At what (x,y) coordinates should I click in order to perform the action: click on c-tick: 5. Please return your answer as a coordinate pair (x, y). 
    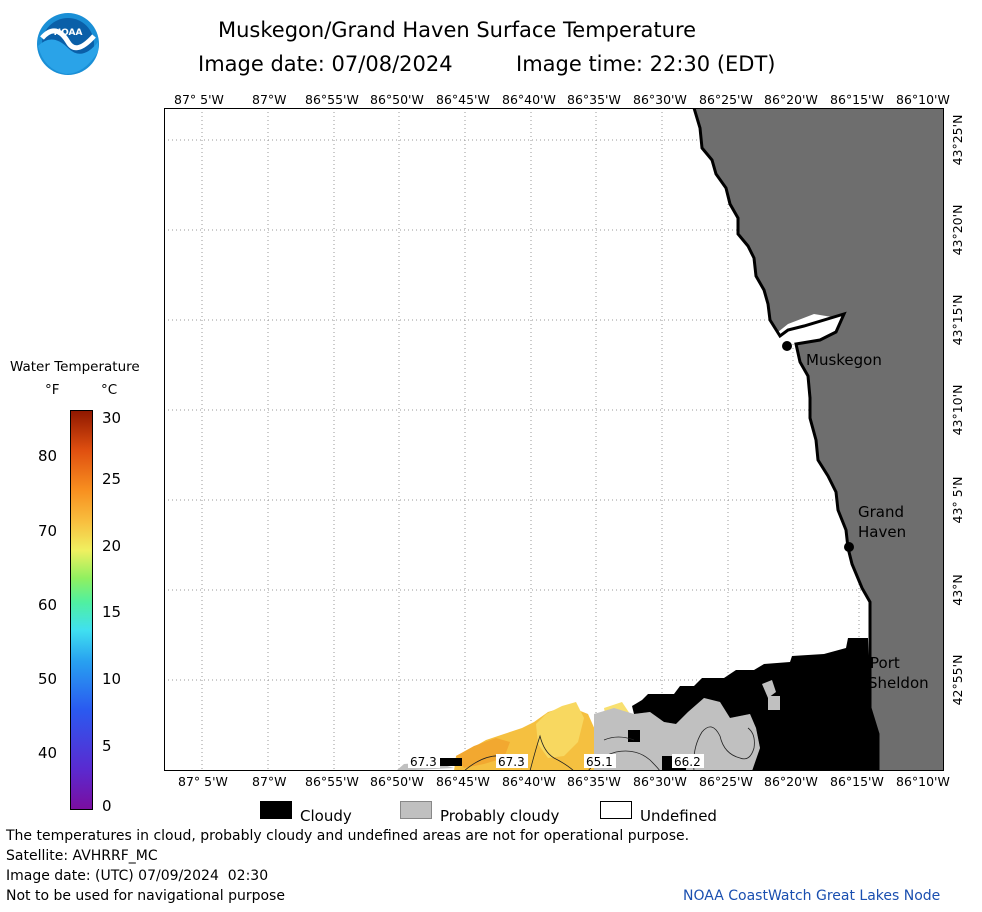
    Looking at the image, I should click on (107, 746).